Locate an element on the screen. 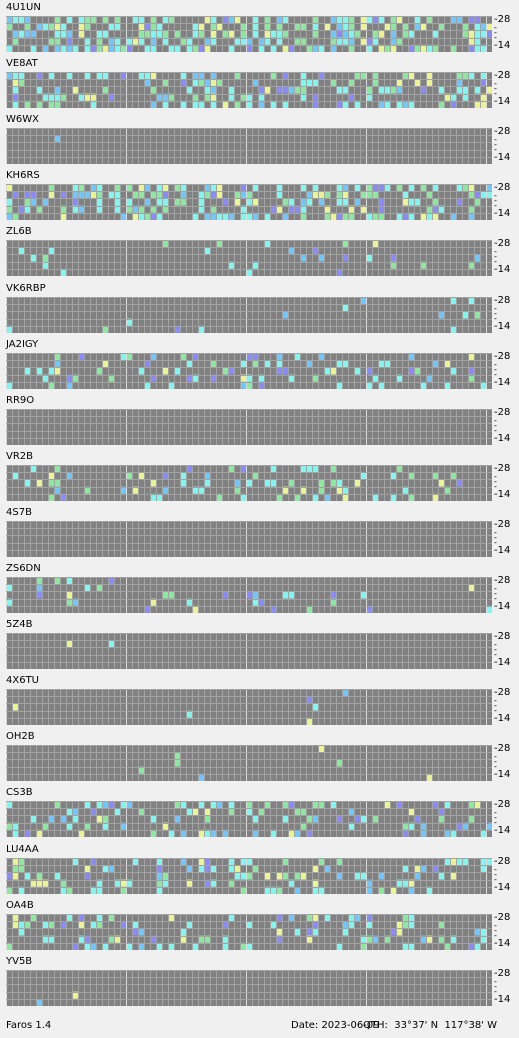  scale-label-14: -14 is located at coordinates (502, 326).